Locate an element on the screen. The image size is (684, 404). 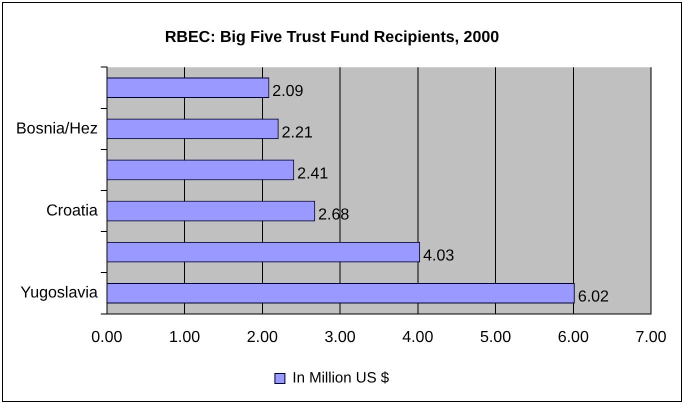
x-tick-label: 1.00 is located at coordinates (184, 337).